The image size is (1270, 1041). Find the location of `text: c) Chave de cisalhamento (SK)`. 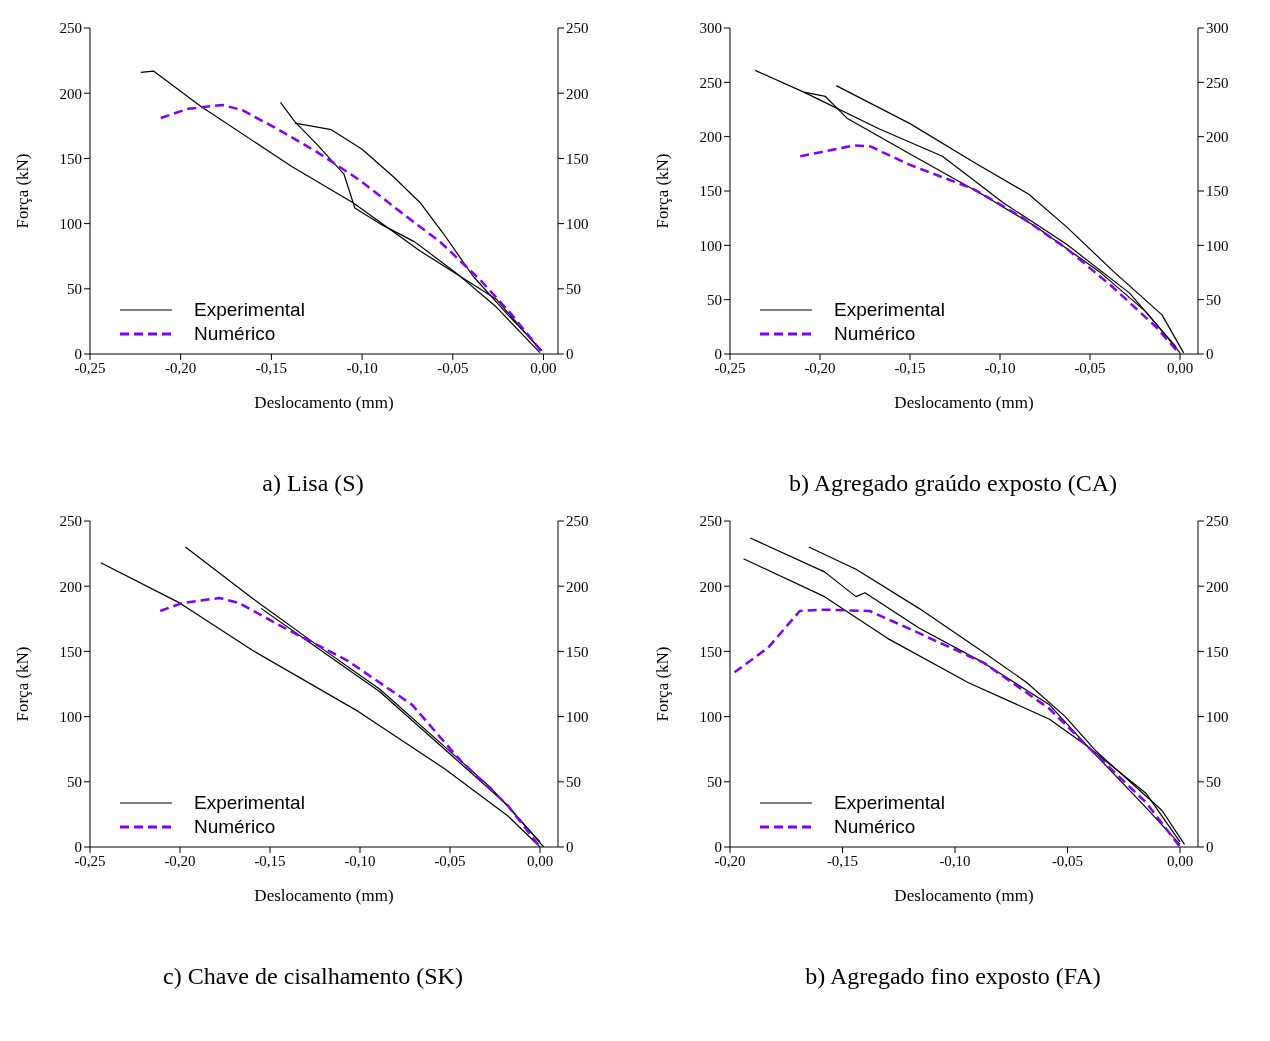

text: c) Chave de cisalhamento (SK) is located at coordinates (313, 976).